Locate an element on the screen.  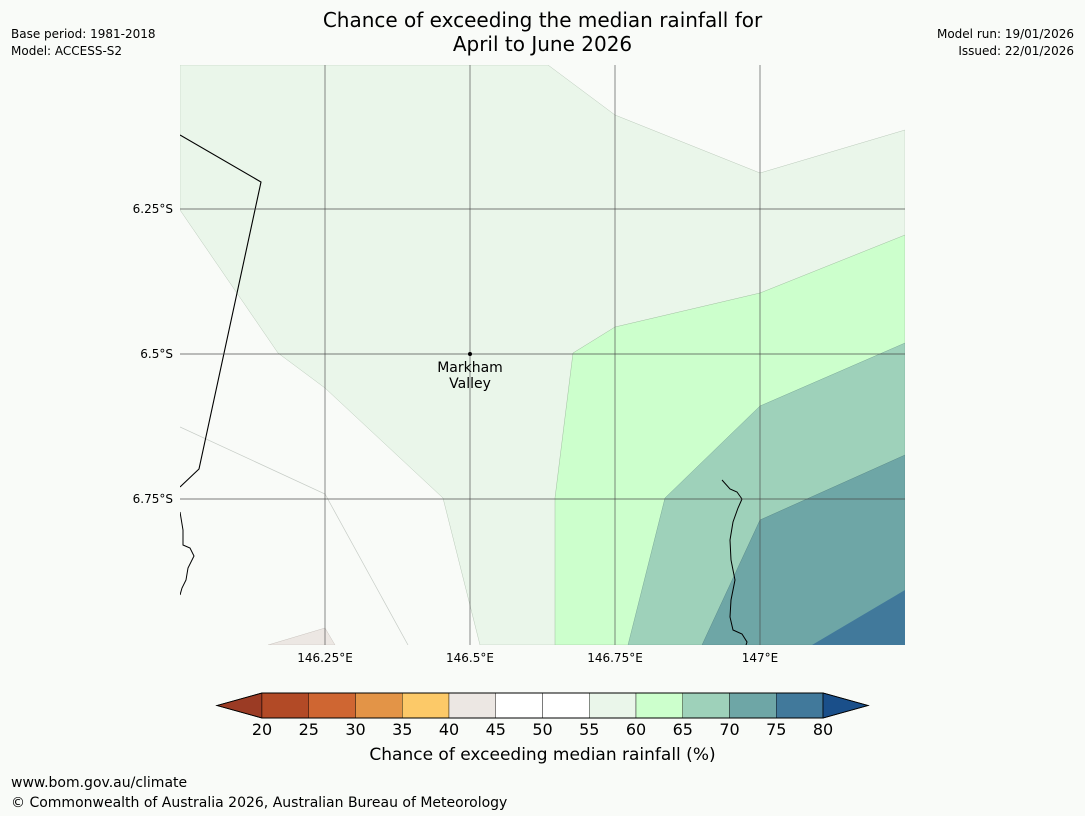
meta-left: Base period: 1981-2018 Model: ACCESS-S2 is located at coordinates (83, 43).